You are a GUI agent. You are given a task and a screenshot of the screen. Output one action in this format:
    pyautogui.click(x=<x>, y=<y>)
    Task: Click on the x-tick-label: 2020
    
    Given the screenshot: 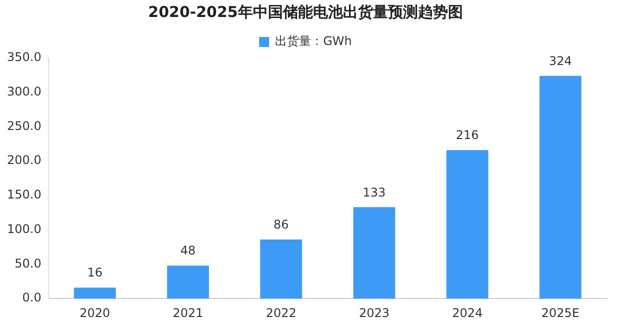 What is the action you would take?
    pyautogui.click(x=95, y=313)
    